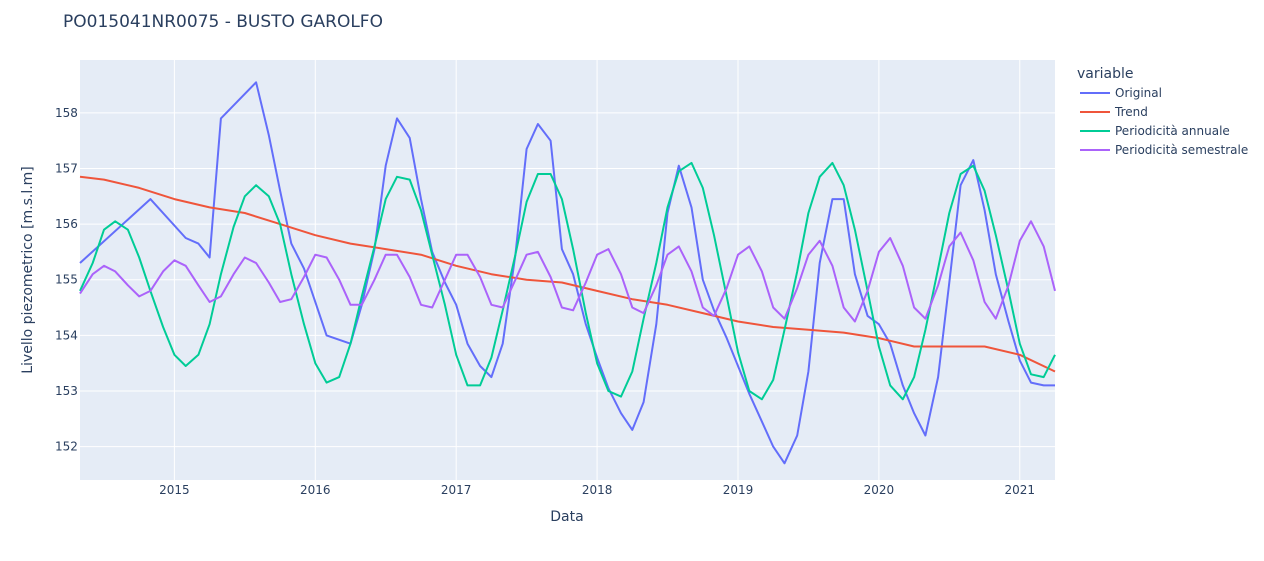 This screenshot has height=561, width=1264. I want to click on legend-label: Periodicità semestrale, so click(1181, 150).